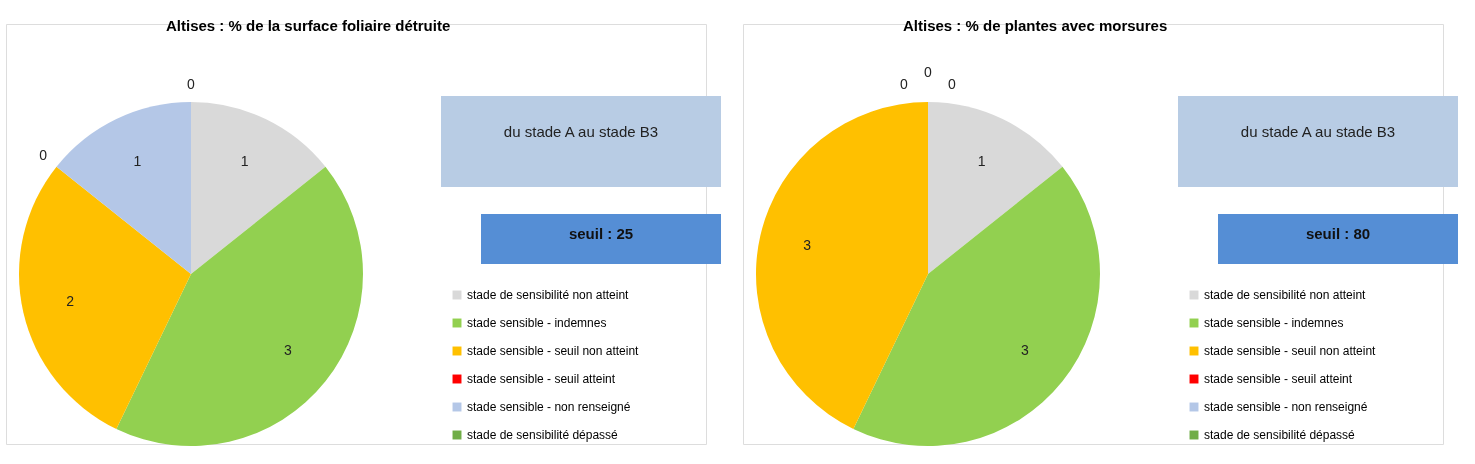 The height and width of the screenshot is (464, 1475). What do you see at coordinates (601, 233) in the screenshot?
I see `text: seuil : 25` at bounding box center [601, 233].